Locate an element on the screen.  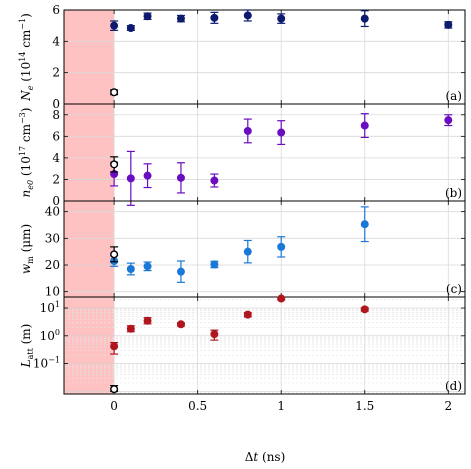
panel-tag: (d) is located at coordinates (453, 386).